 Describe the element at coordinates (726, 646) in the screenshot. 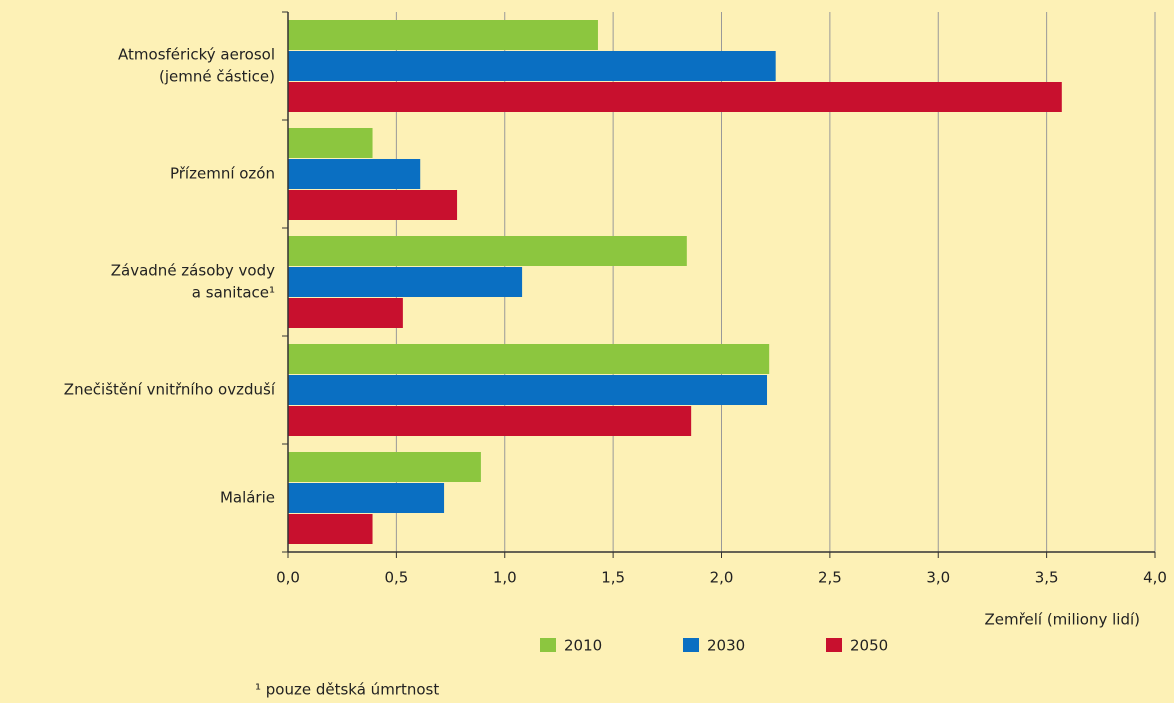

I see `legend-label: 2030` at that location.